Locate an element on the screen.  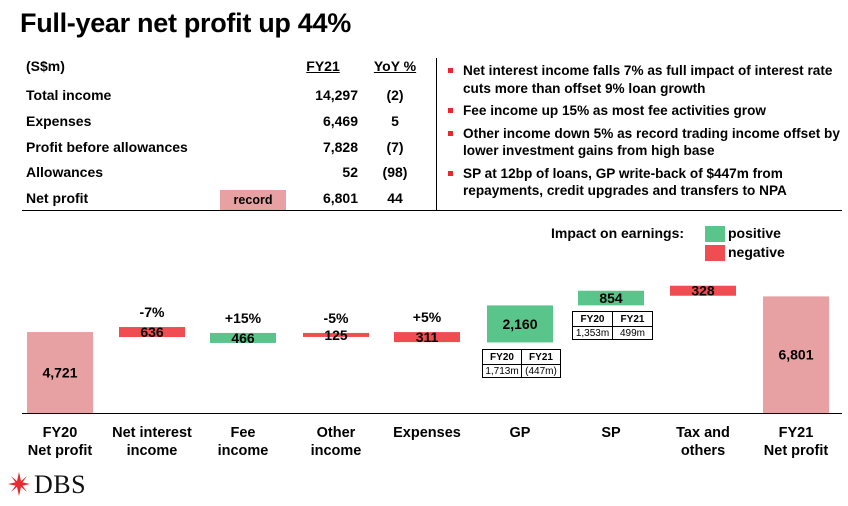
row-label: Allowances is located at coordinates (65, 172).